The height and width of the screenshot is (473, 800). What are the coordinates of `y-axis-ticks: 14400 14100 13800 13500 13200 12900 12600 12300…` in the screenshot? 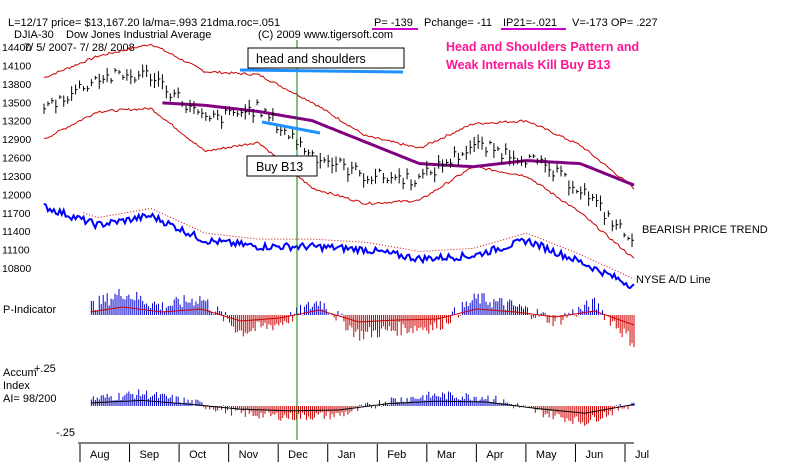 It's located at (16, 158).